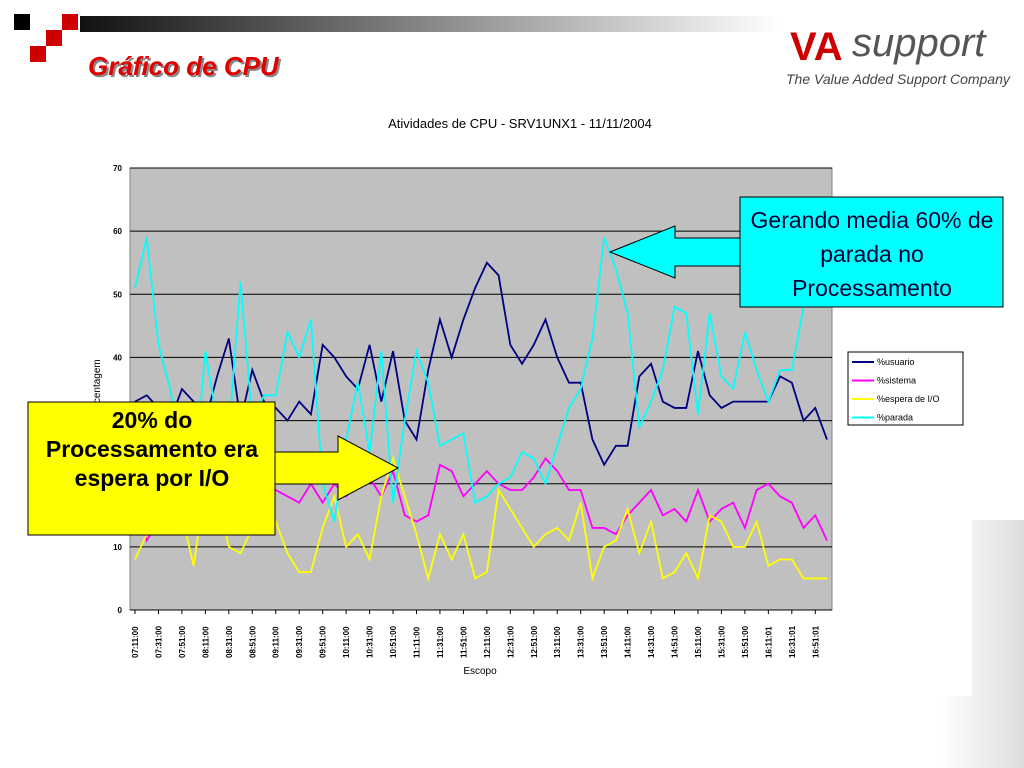  Describe the element at coordinates (721, 641) in the screenshot. I see `x-tick-label: 15:31:00` at that location.